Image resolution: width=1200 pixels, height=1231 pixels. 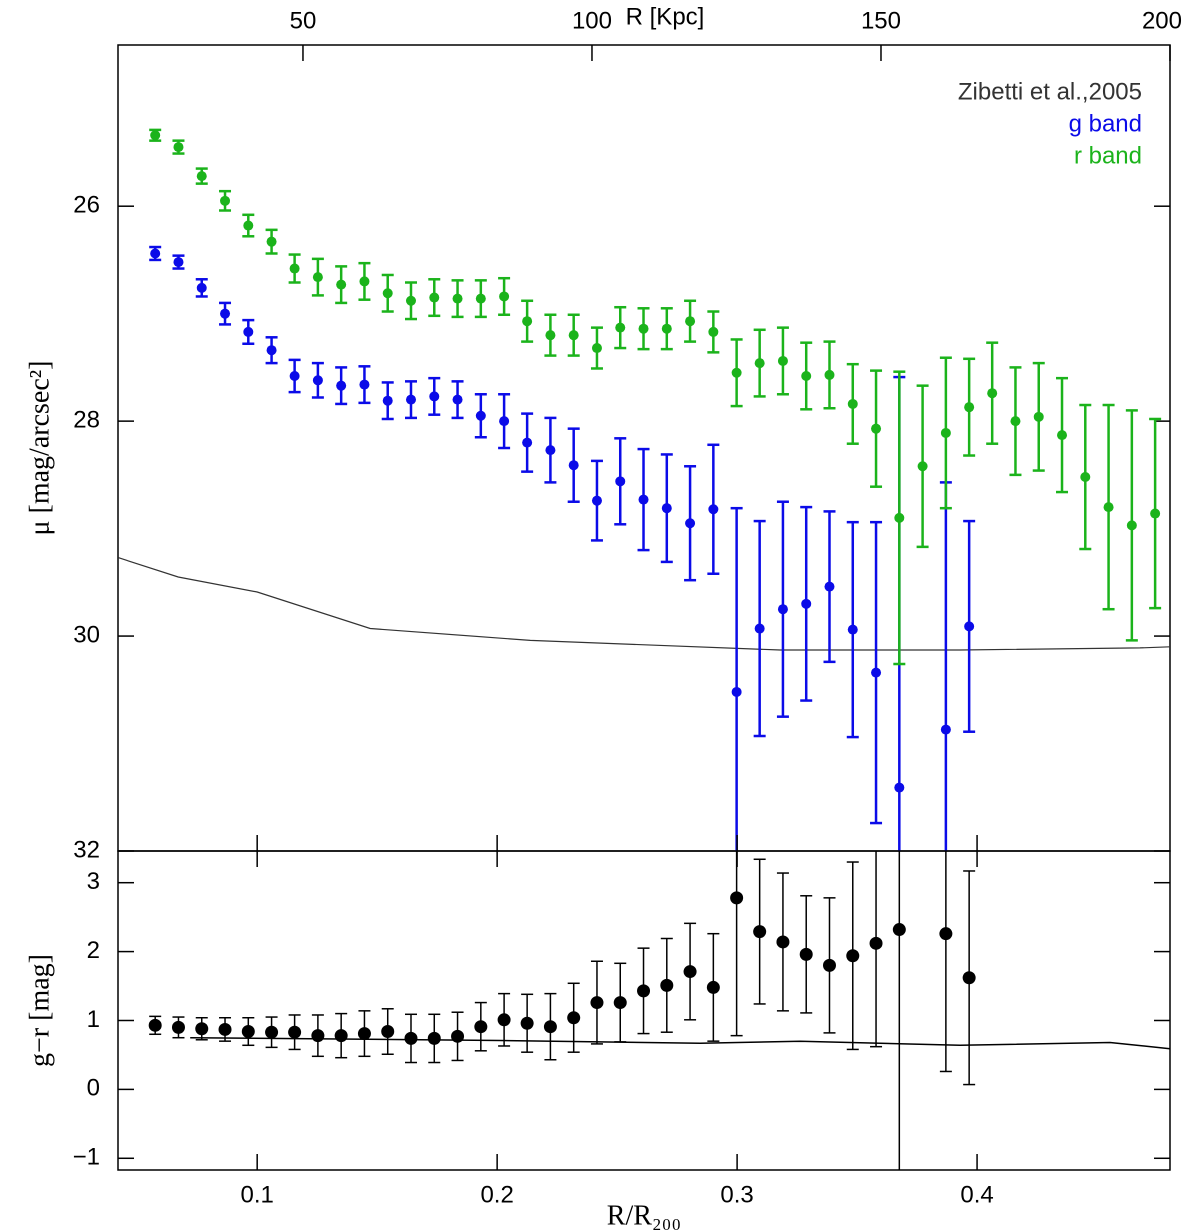 I want to click on x-tick-label: 0.1, so click(x=256, y=1194).